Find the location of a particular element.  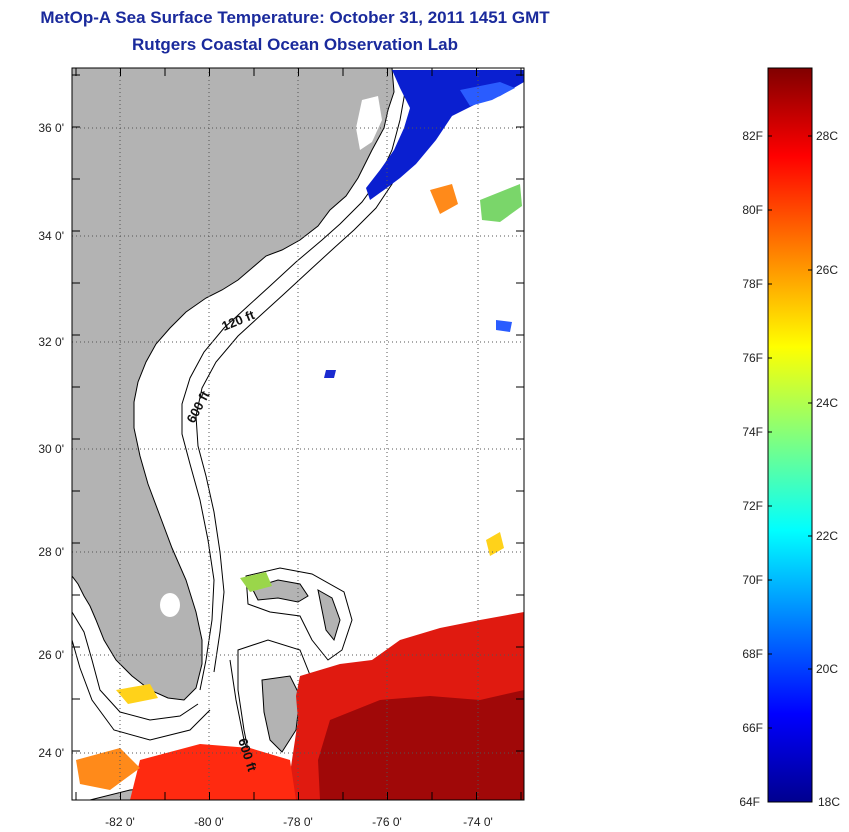

contour-florida-west is located at coordinates (135, 666).